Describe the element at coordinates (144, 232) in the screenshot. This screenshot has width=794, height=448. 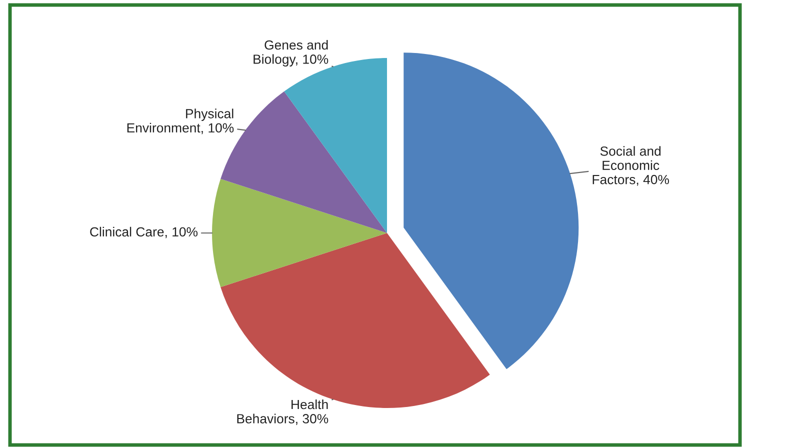
I see `slice-label: Clinical Care, 10%` at that location.